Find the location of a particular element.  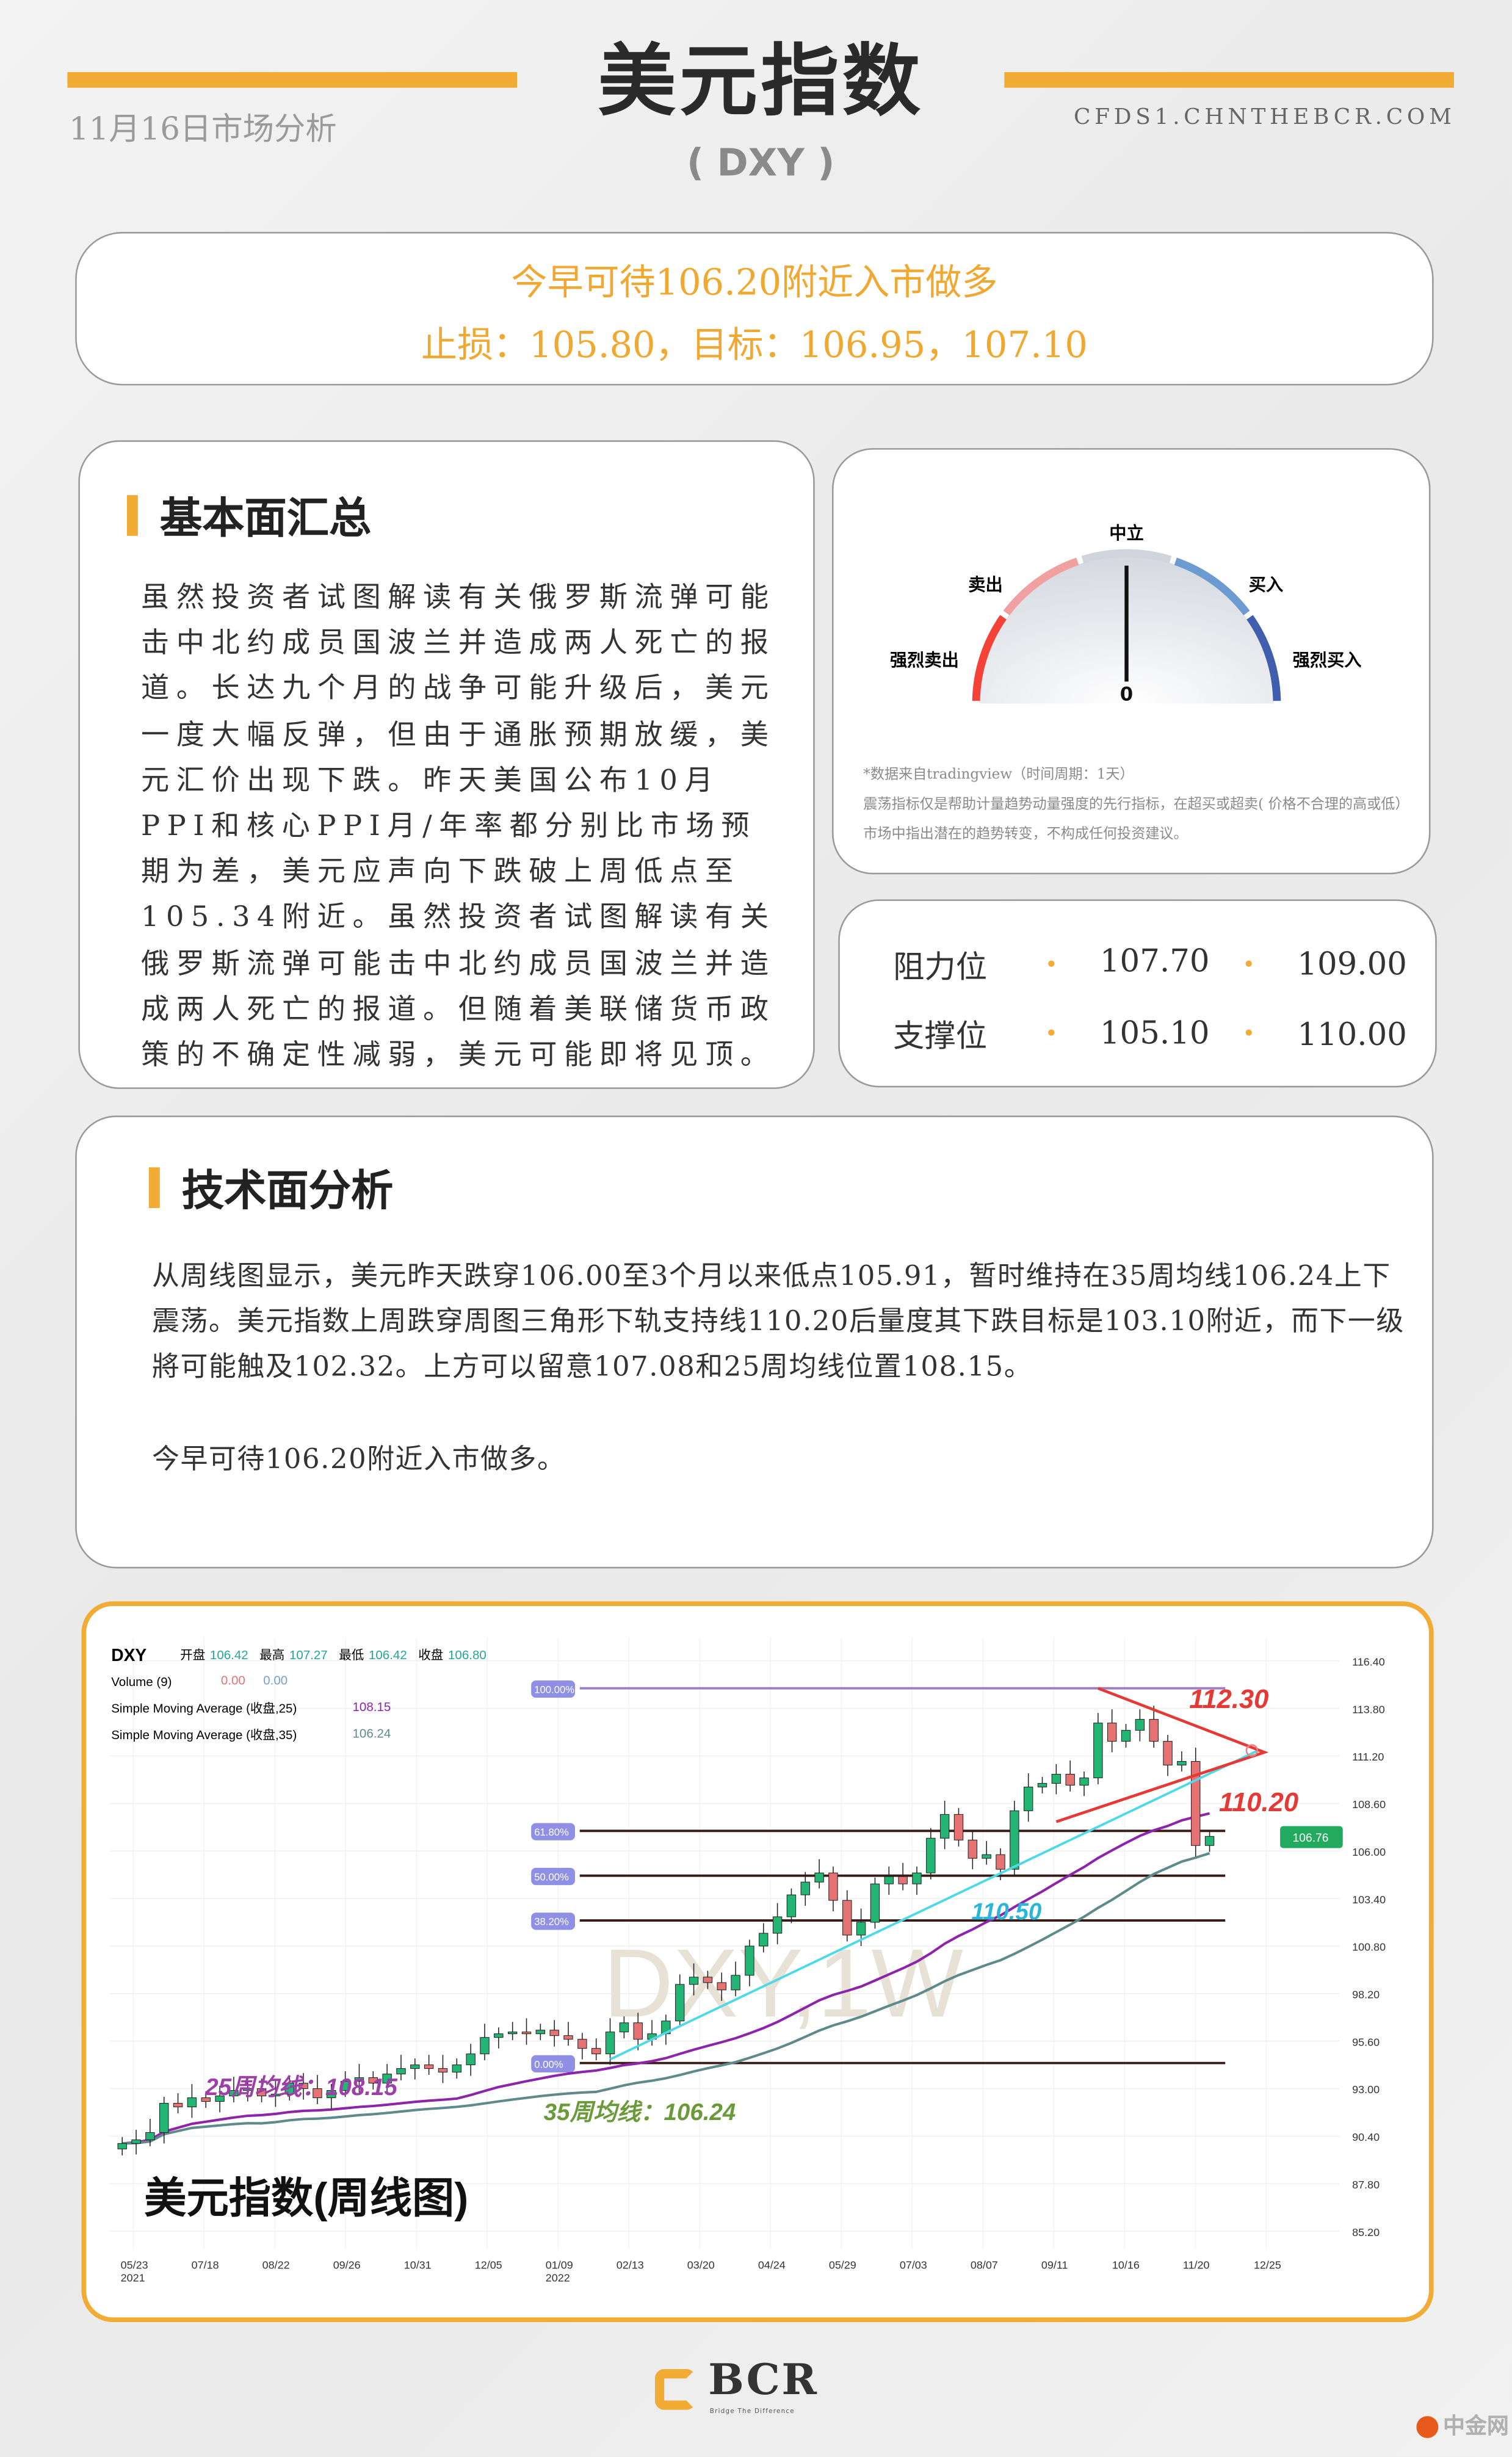

gauge-label-strong-buy: 强烈买入 is located at coordinates (1327, 660).